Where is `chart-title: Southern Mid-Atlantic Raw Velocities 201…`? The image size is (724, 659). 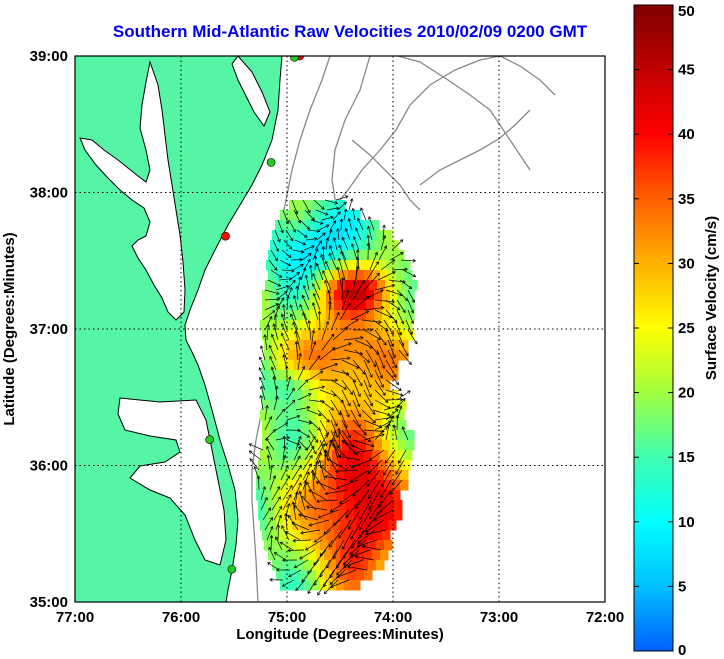
chart-title: Southern Mid-Atlantic Raw Velocities 201… is located at coordinates (350, 31).